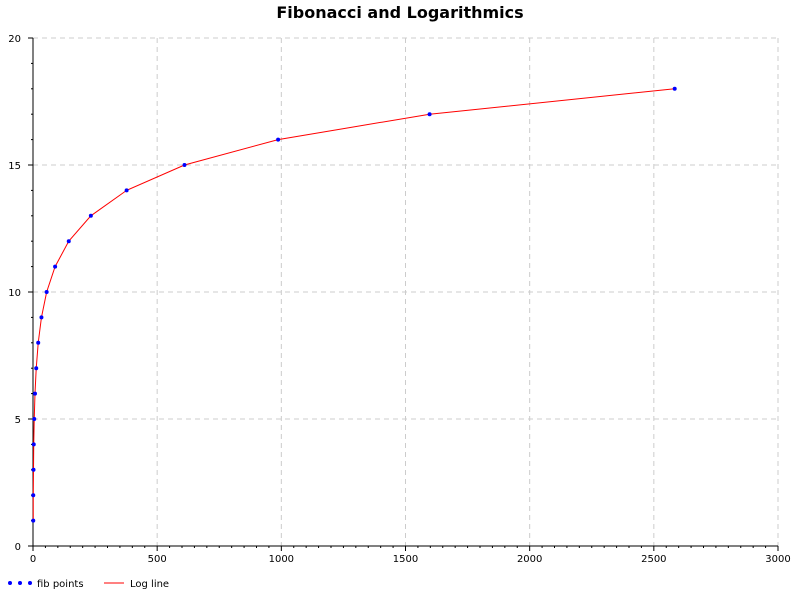 The height and width of the screenshot is (600, 800). What do you see at coordinates (777, 559) in the screenshot?
I see `x-tick-label: 3000` at bounding box center [777, 559].